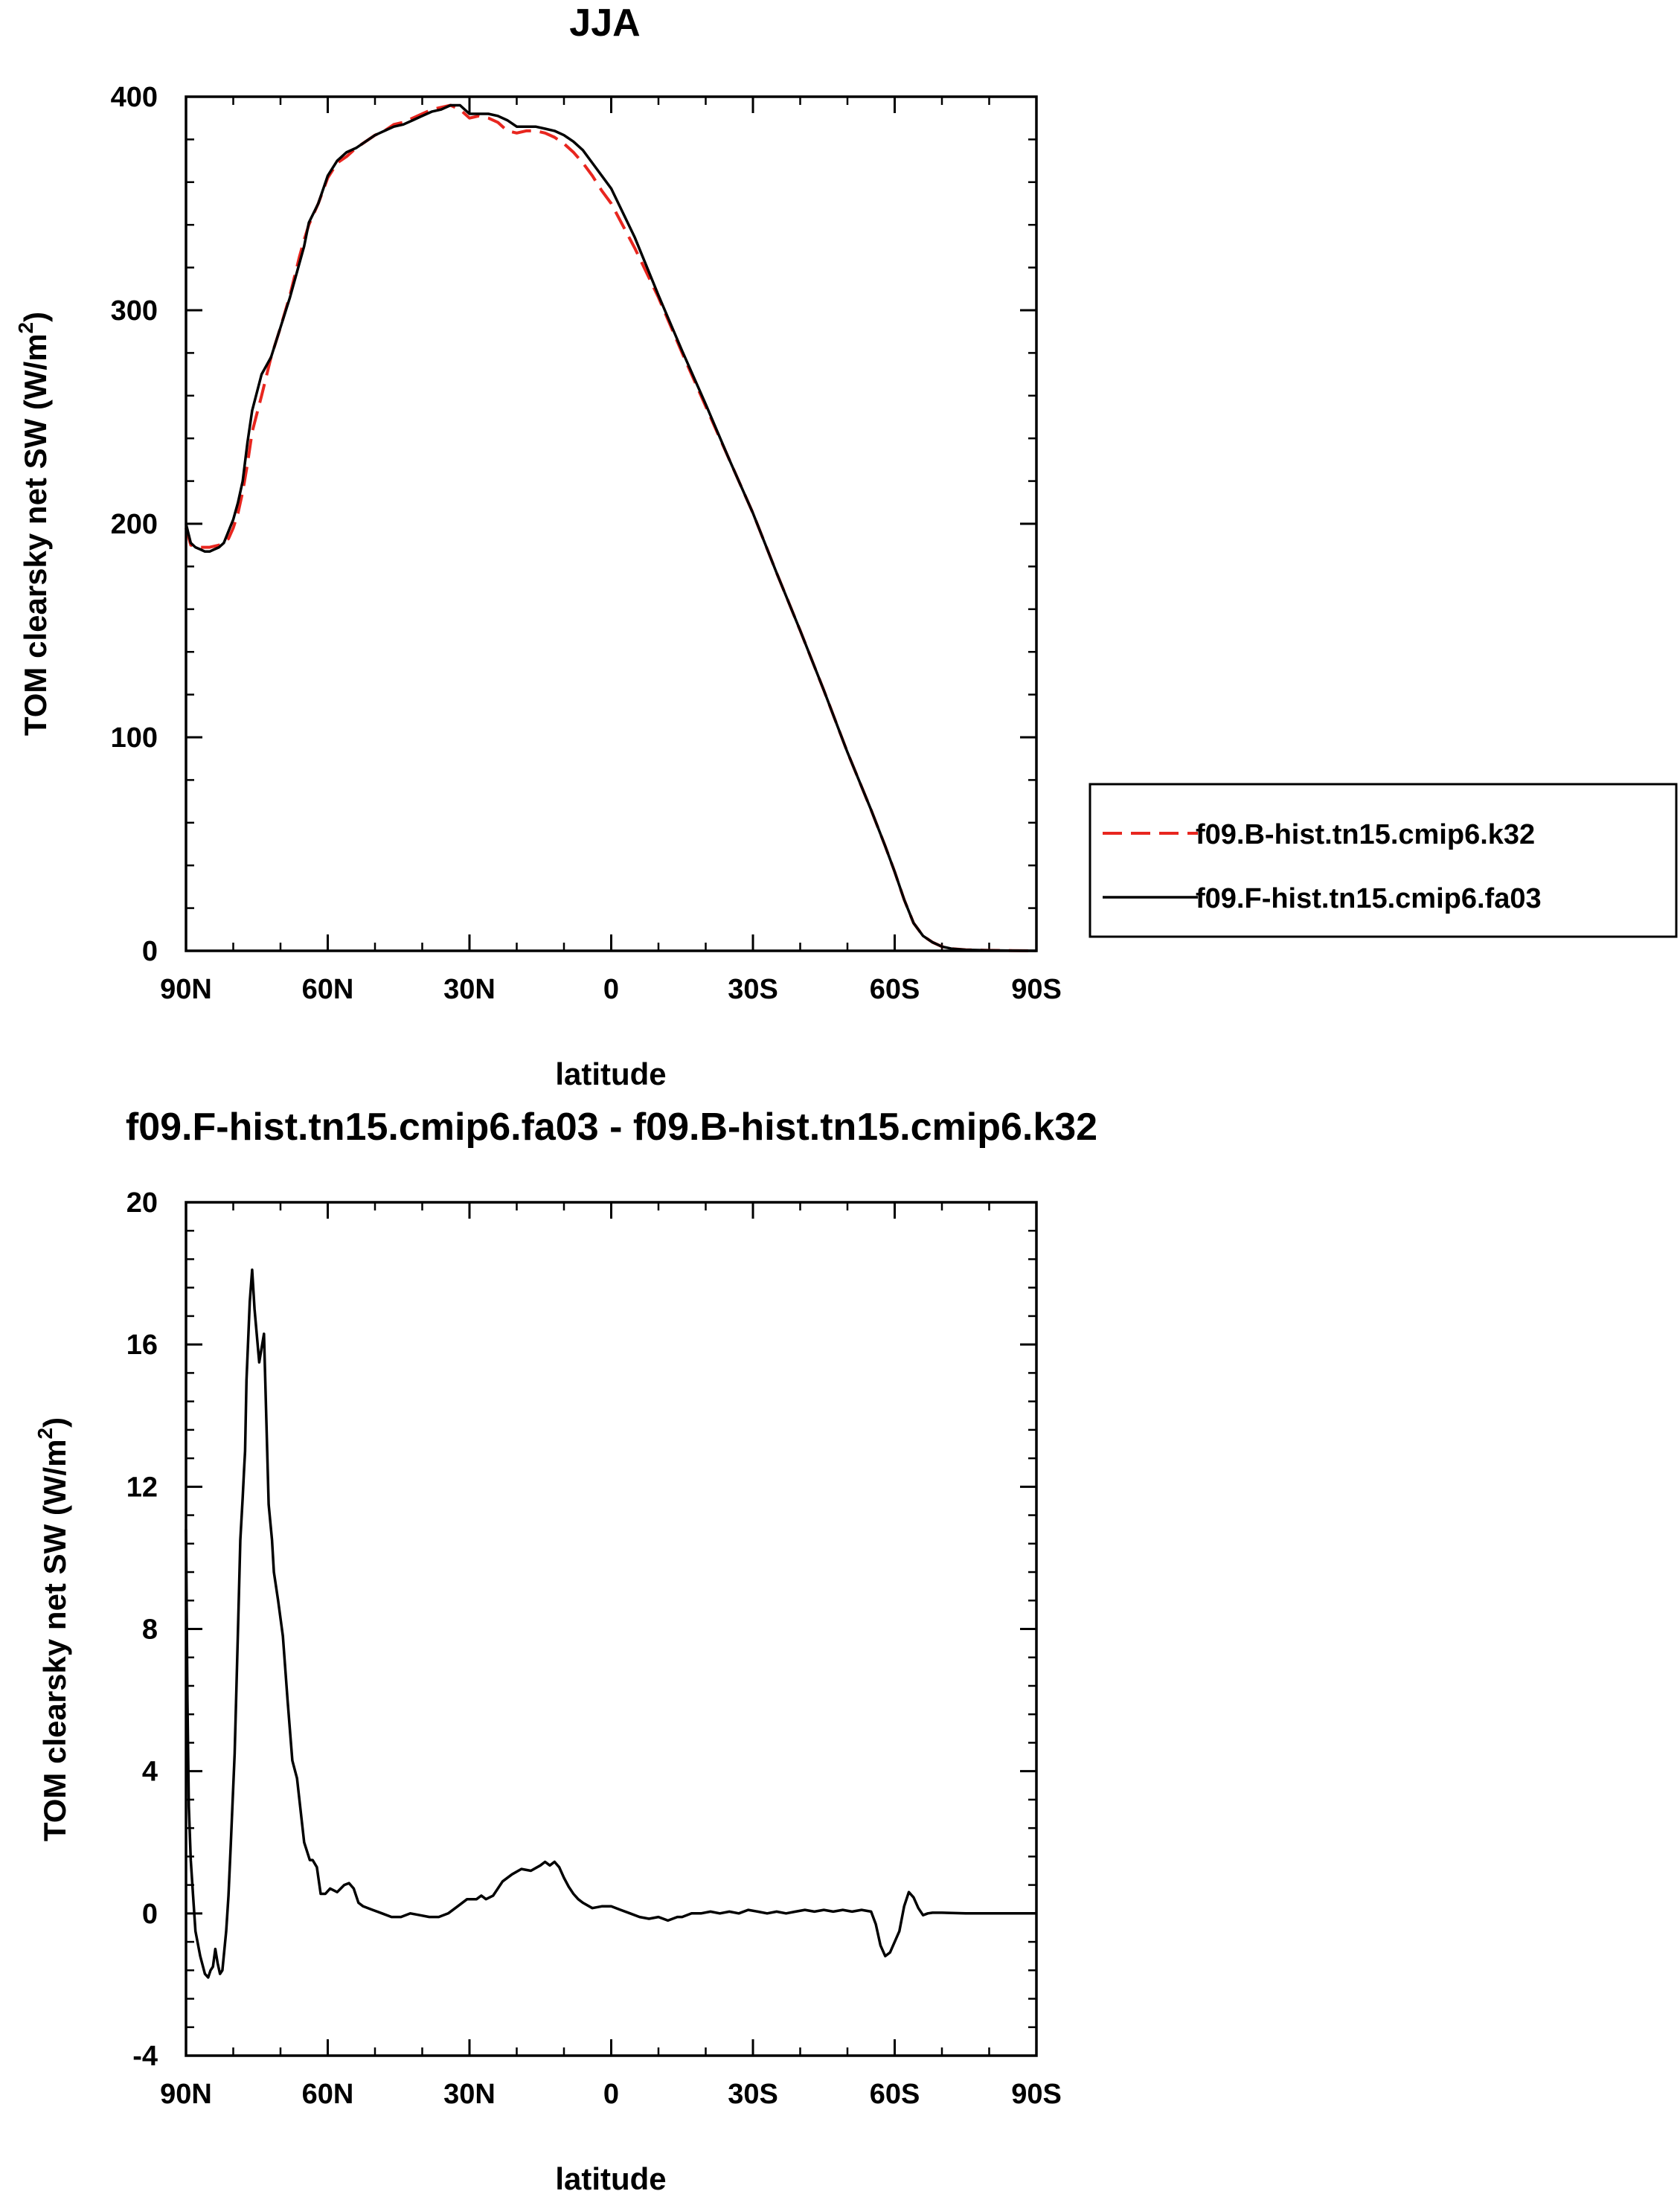  What do you see at coordinates (753, 989) in the screenshot?
I see `top-x-tick-label: 30S` at bounding box center [753, 989].